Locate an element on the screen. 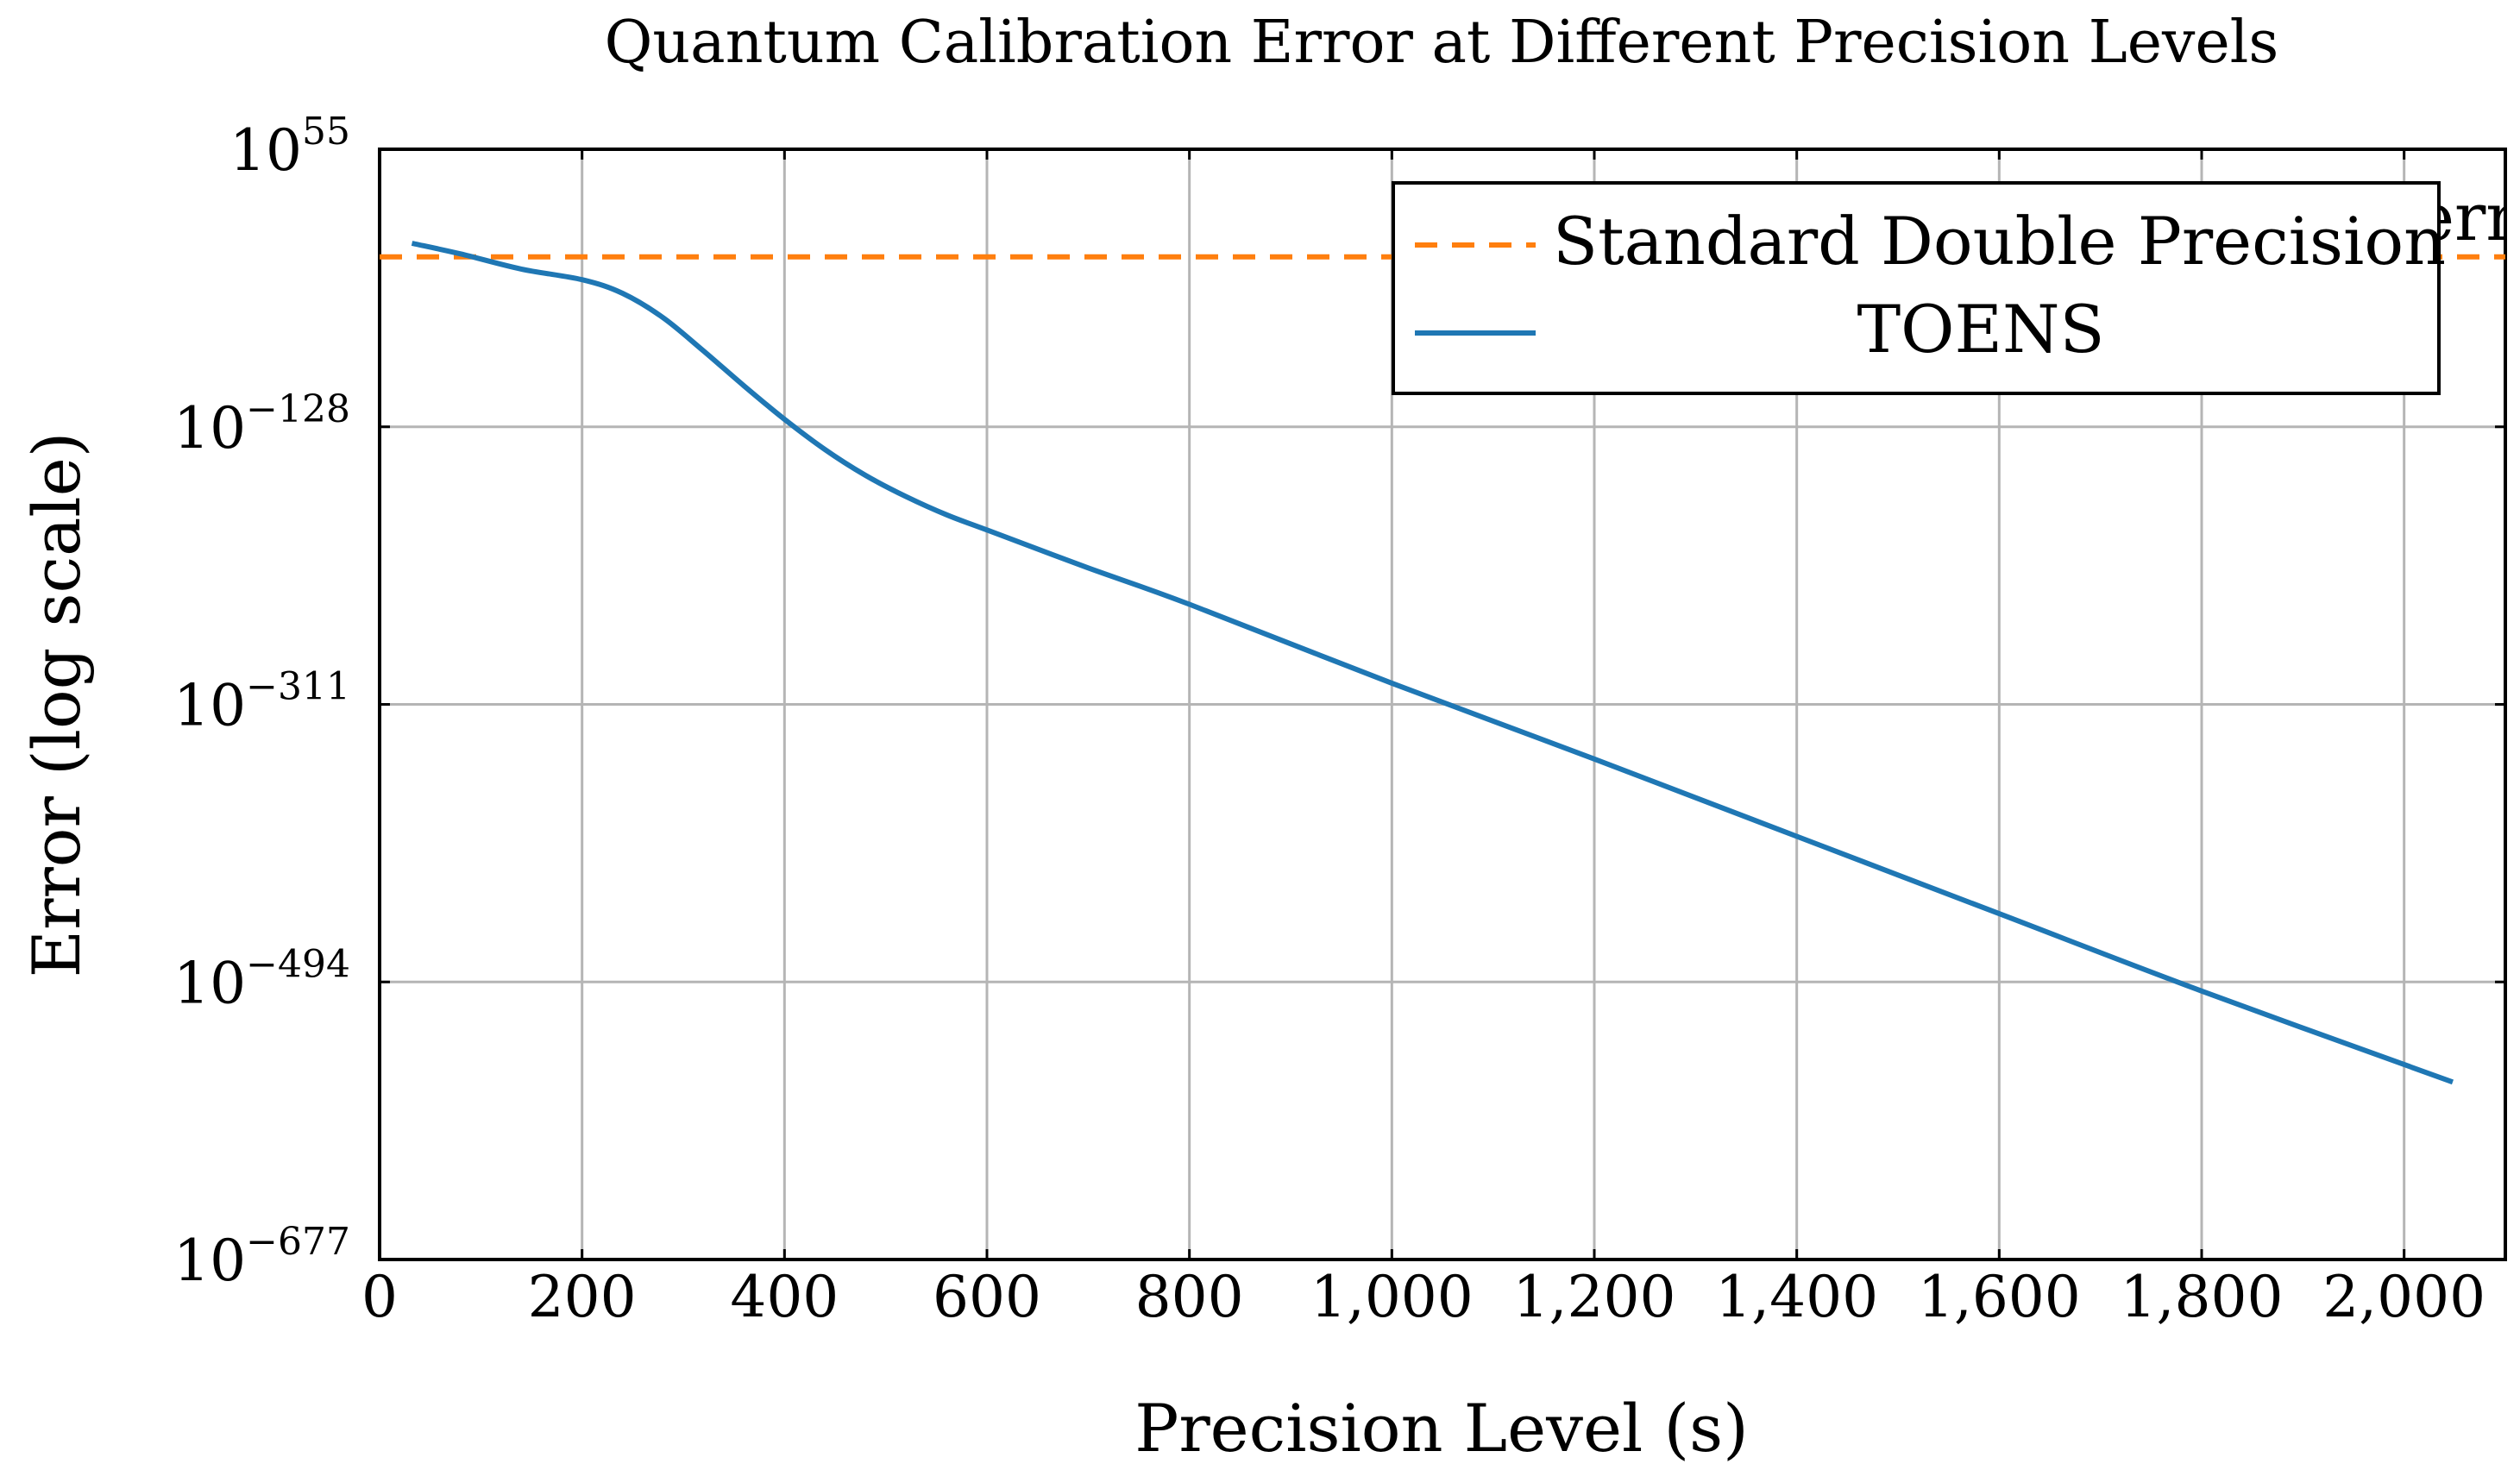 The image size is (2520, 1470). x-tick-label: 800 is located at coordinates (1190, 1297).